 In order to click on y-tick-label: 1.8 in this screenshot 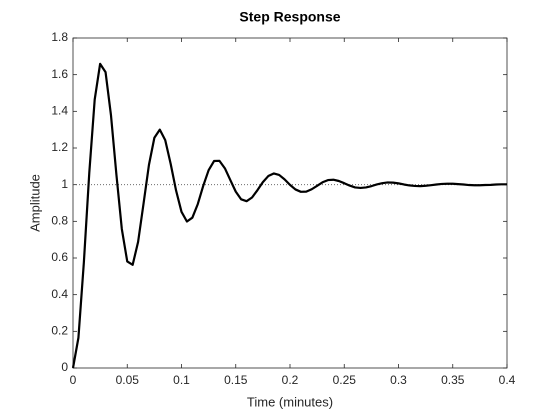, I will do `click(59, 37)`.